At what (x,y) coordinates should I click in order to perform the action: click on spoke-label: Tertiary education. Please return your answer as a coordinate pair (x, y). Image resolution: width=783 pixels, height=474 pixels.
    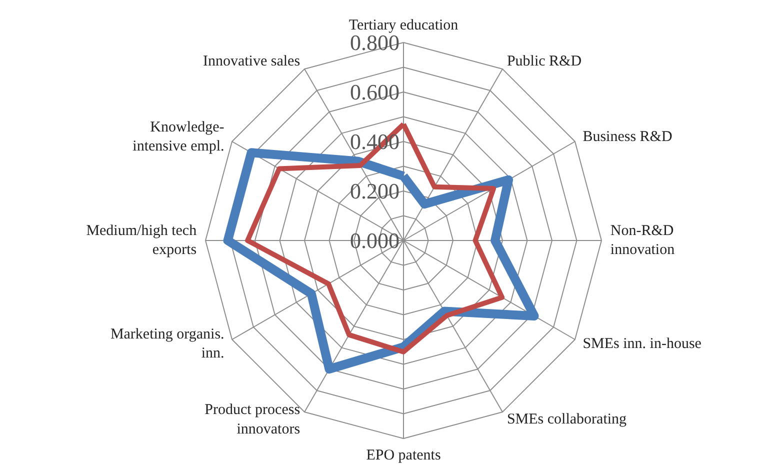
    Looking at the image, I should click on (403, 26).